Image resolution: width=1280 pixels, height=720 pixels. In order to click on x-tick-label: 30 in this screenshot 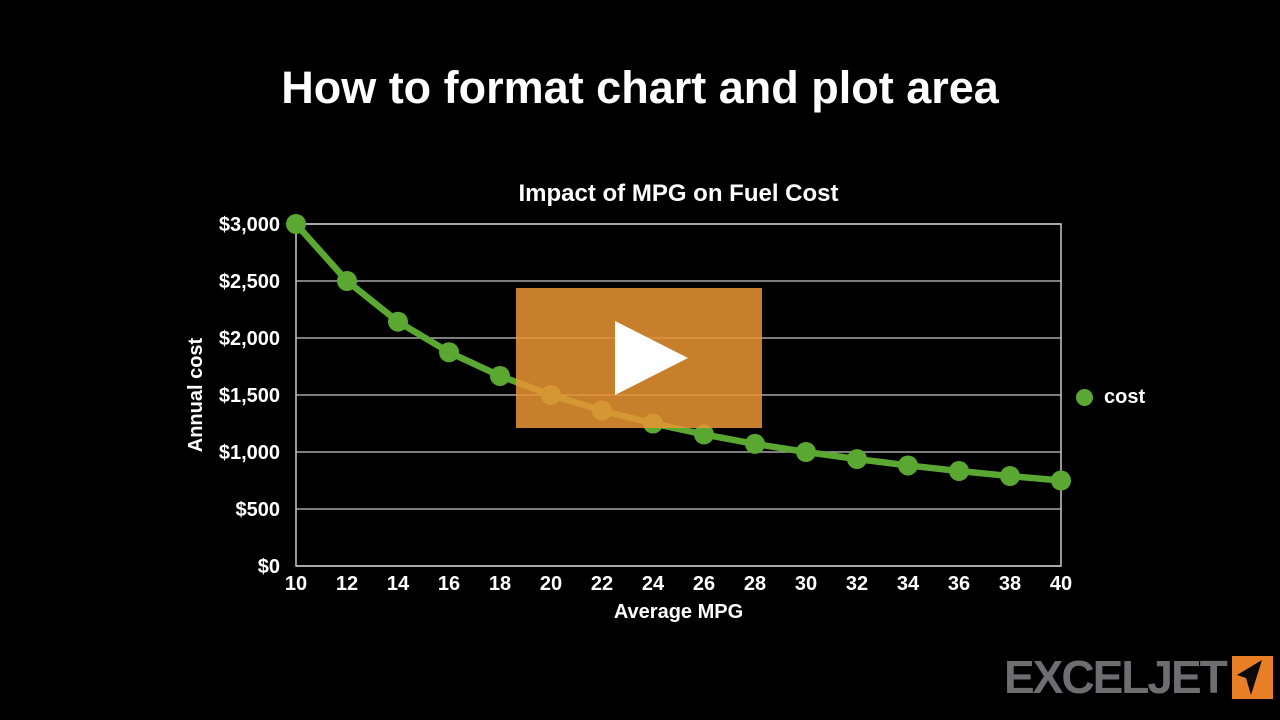, I will do `click(806, 584)`.